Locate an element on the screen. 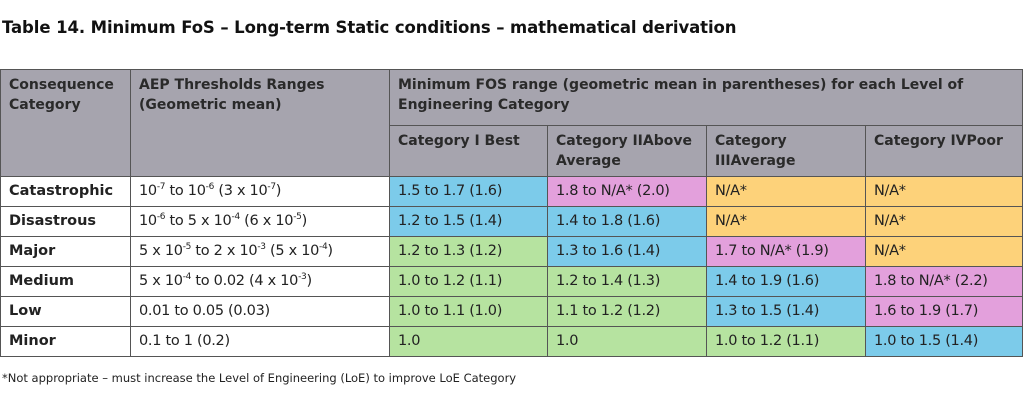  fos-cell: 1.4 to 1.8 (1.6) is located at coordinates (627, 221).